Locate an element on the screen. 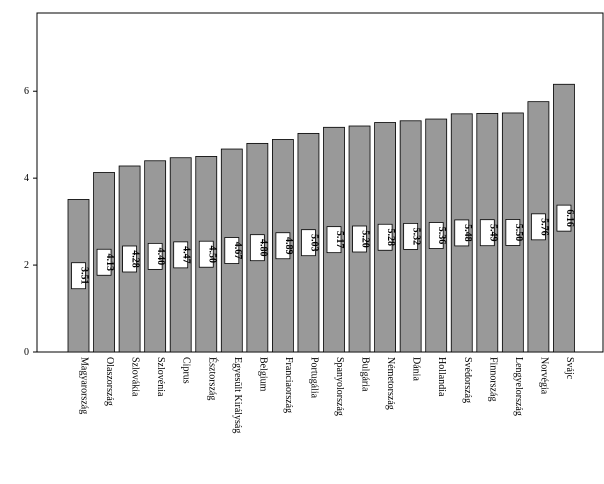  value-label: 4.67 is located at coordinates (237, 251).